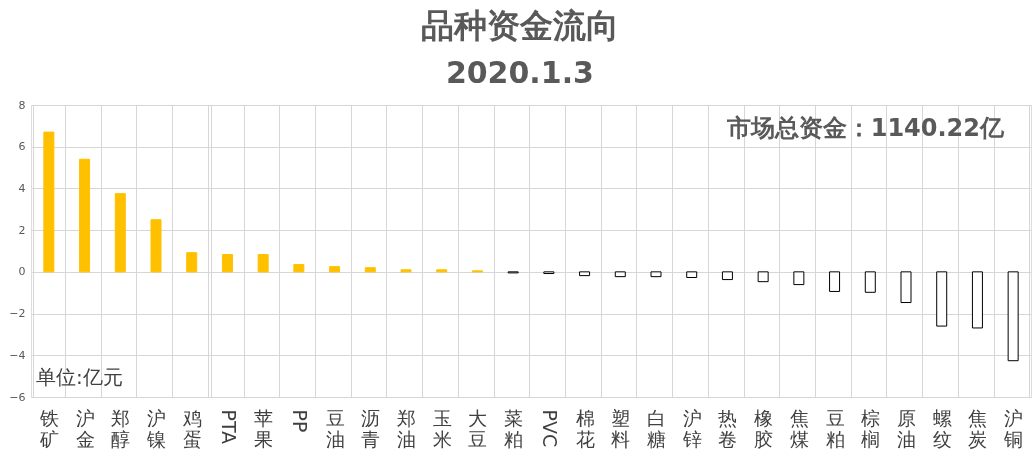 The image size is (1034, 466). What do you see at coordinates (442, 428) in the screenshot?
I see `x-tick-label: 玉米` at bounding box center [442, 428].